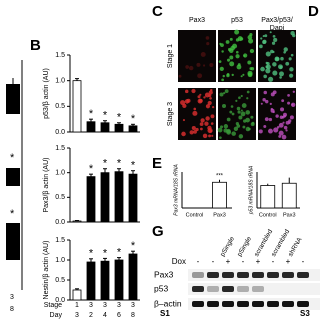  Describe the element at coordinates (60, 197) in the screenshot. I see `y-tick-label: 0.5` at that location.